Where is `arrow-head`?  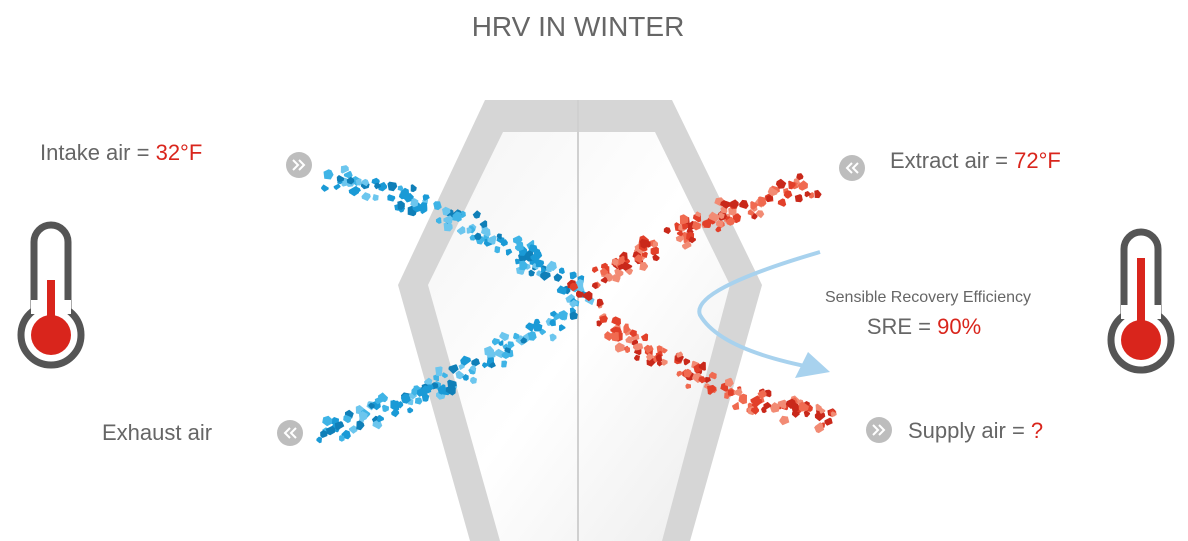 arrow-head is located at coordinates (812, 365).